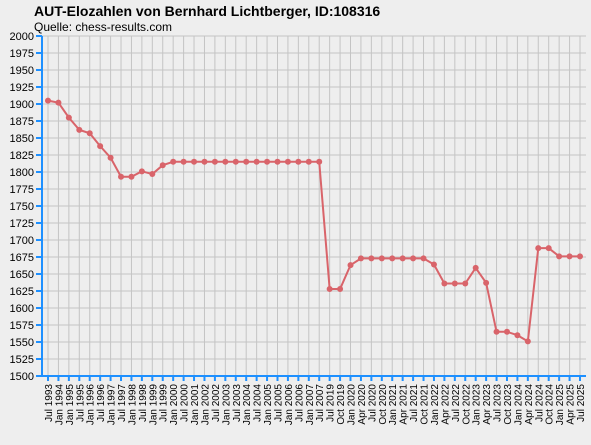 This screenshot has width=591, height=445. Describe the element at coordinates (331, 403) in the screenshot. I see `x-tick-label: Jul 2019` at that location.